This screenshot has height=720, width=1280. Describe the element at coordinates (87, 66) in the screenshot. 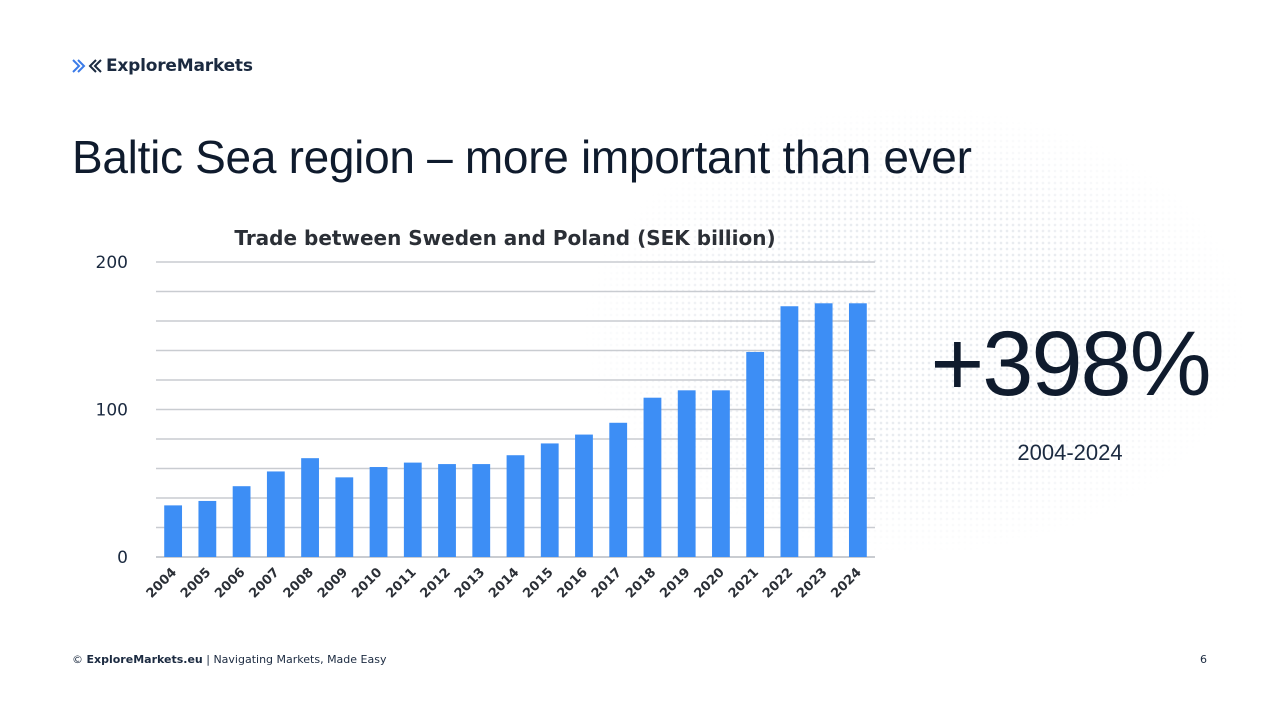

I see `chevron-arrows-icon` at that location.